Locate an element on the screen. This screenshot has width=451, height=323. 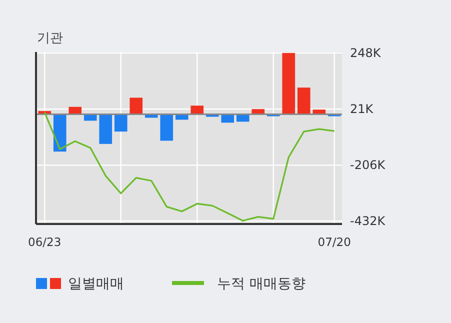
x-tick-label: 07/20 is located at coordinates (334, 242).